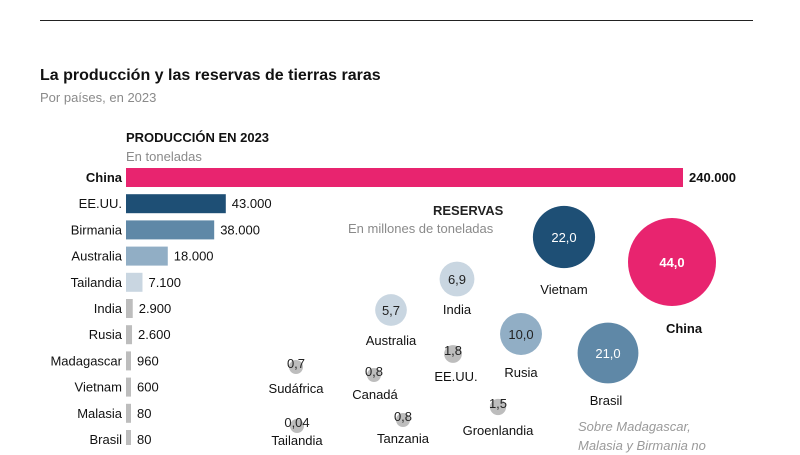 This screenshot has height=455, width=800. What do you see at coordinates (453, 350) in the screenshot?
I see `bubble-value-ee-uu: 1,8` at bounding box center [453, 350].